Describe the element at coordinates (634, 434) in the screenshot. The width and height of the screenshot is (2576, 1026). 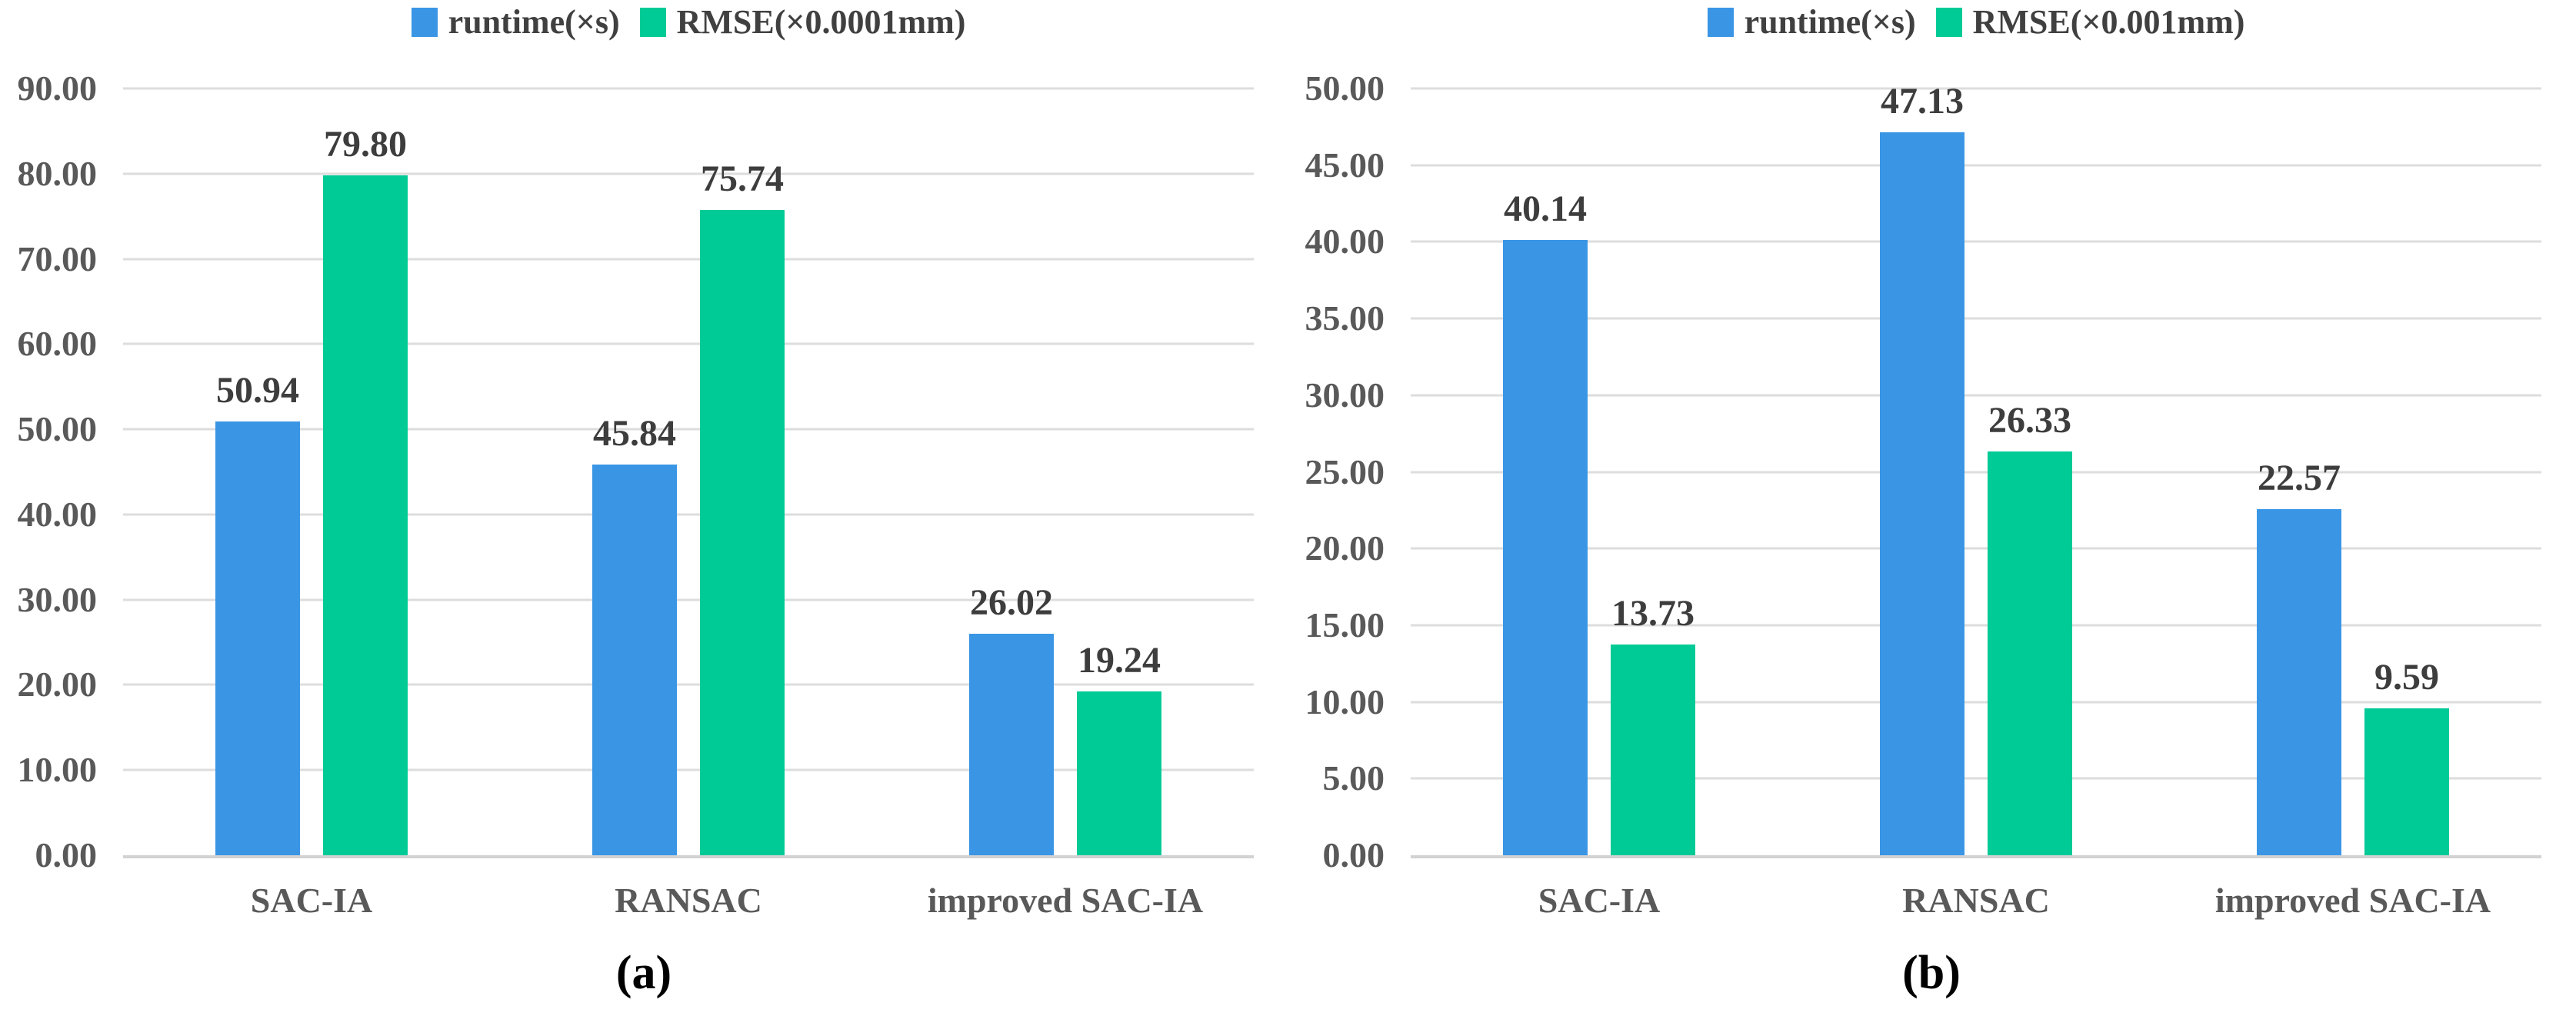
I see `bar-value-label: 45.84` at that location.